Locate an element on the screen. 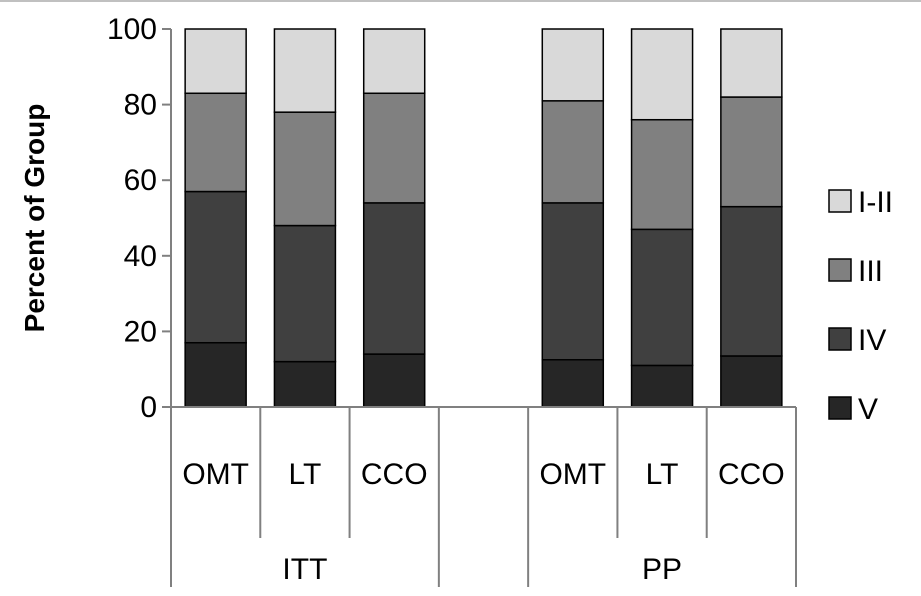 This screenshot has width=921, height=596. y-tick-label: 20 is located at coordinates (140, 331).